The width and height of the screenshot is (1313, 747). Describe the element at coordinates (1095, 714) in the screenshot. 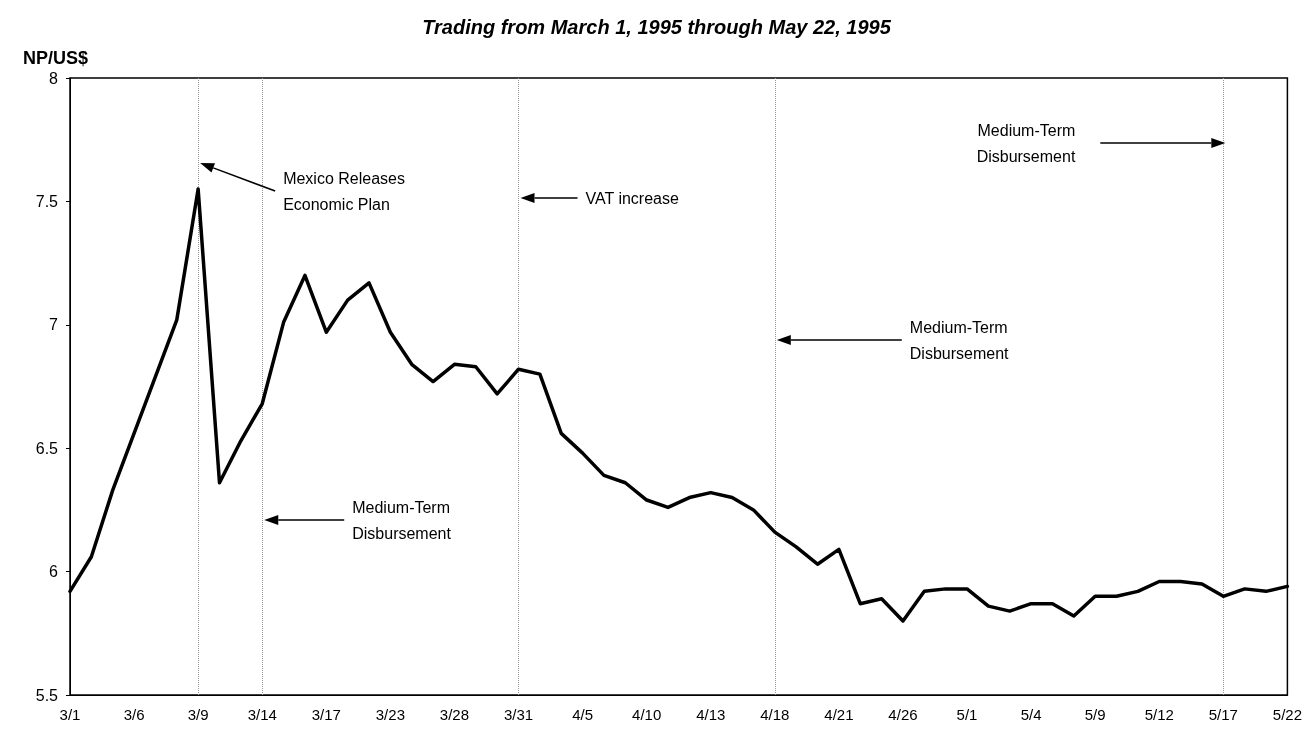

I see `x-tick-label: 5/9` at that location.